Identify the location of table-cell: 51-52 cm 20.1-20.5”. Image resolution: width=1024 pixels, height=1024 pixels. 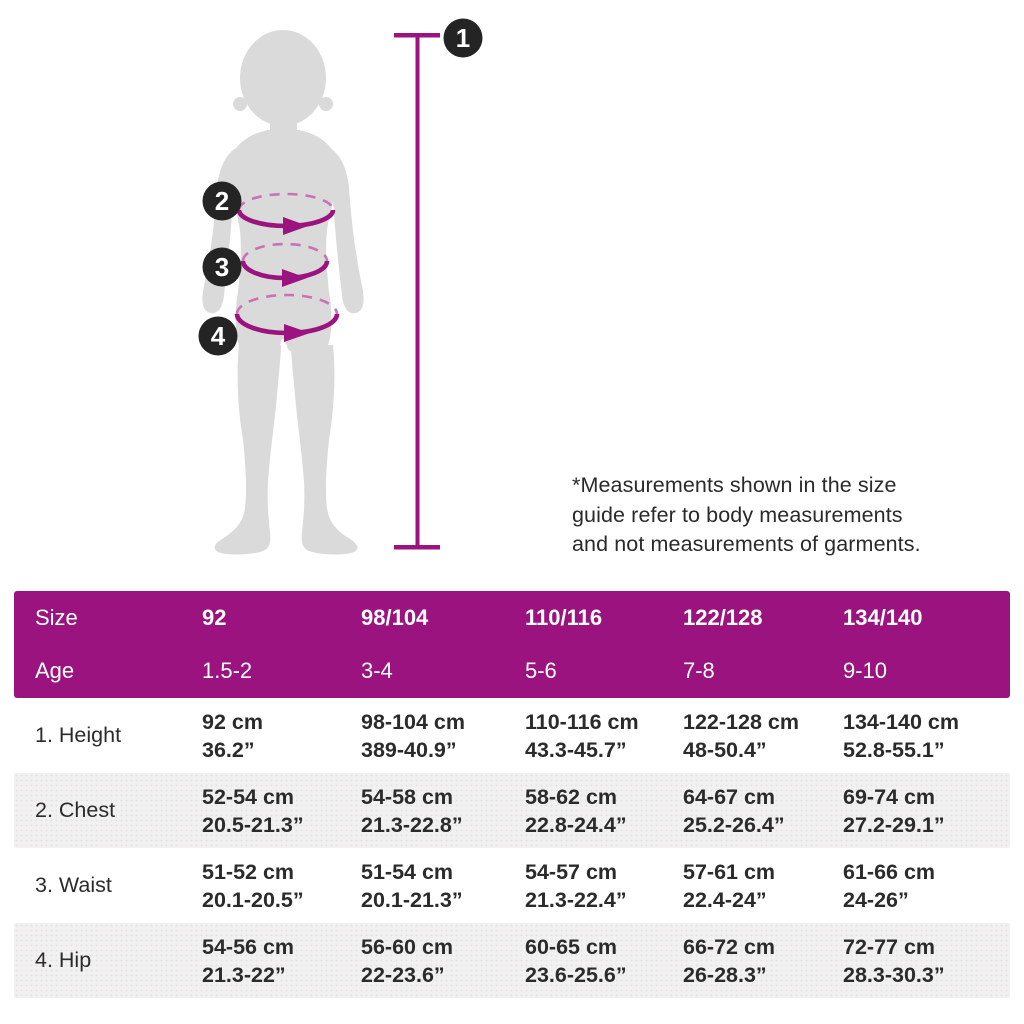
(281, 886).